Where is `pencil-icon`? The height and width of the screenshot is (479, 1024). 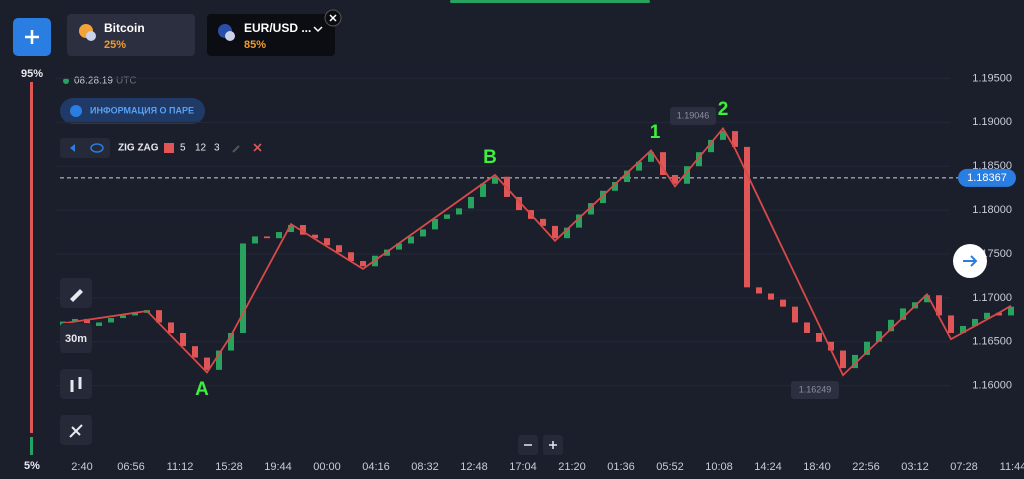 pencil-icon is located at coordinates (76, 295).